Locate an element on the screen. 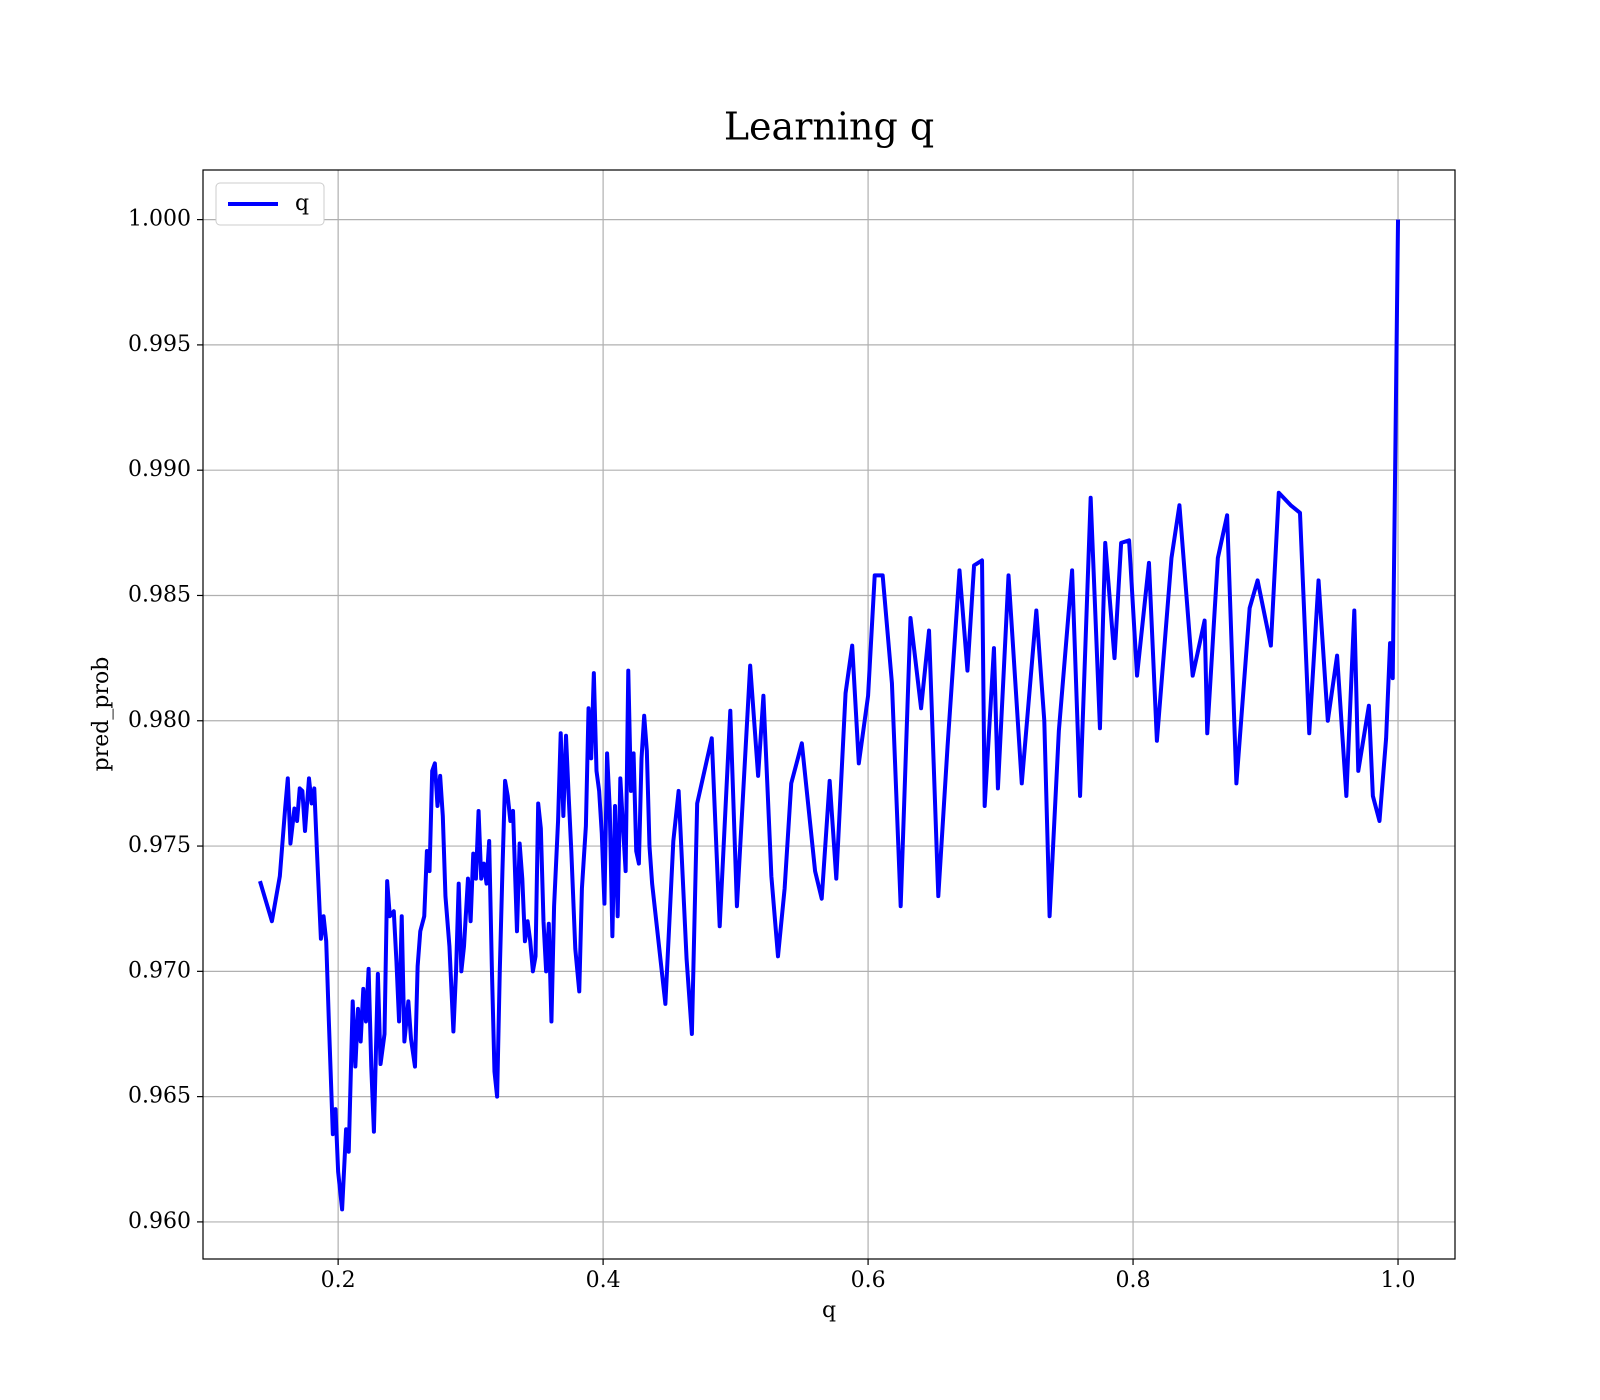 The height and width of the screenshot is (1400, 1600). x-tick-label: 0.8 is located at coordinates (1133, 1280).